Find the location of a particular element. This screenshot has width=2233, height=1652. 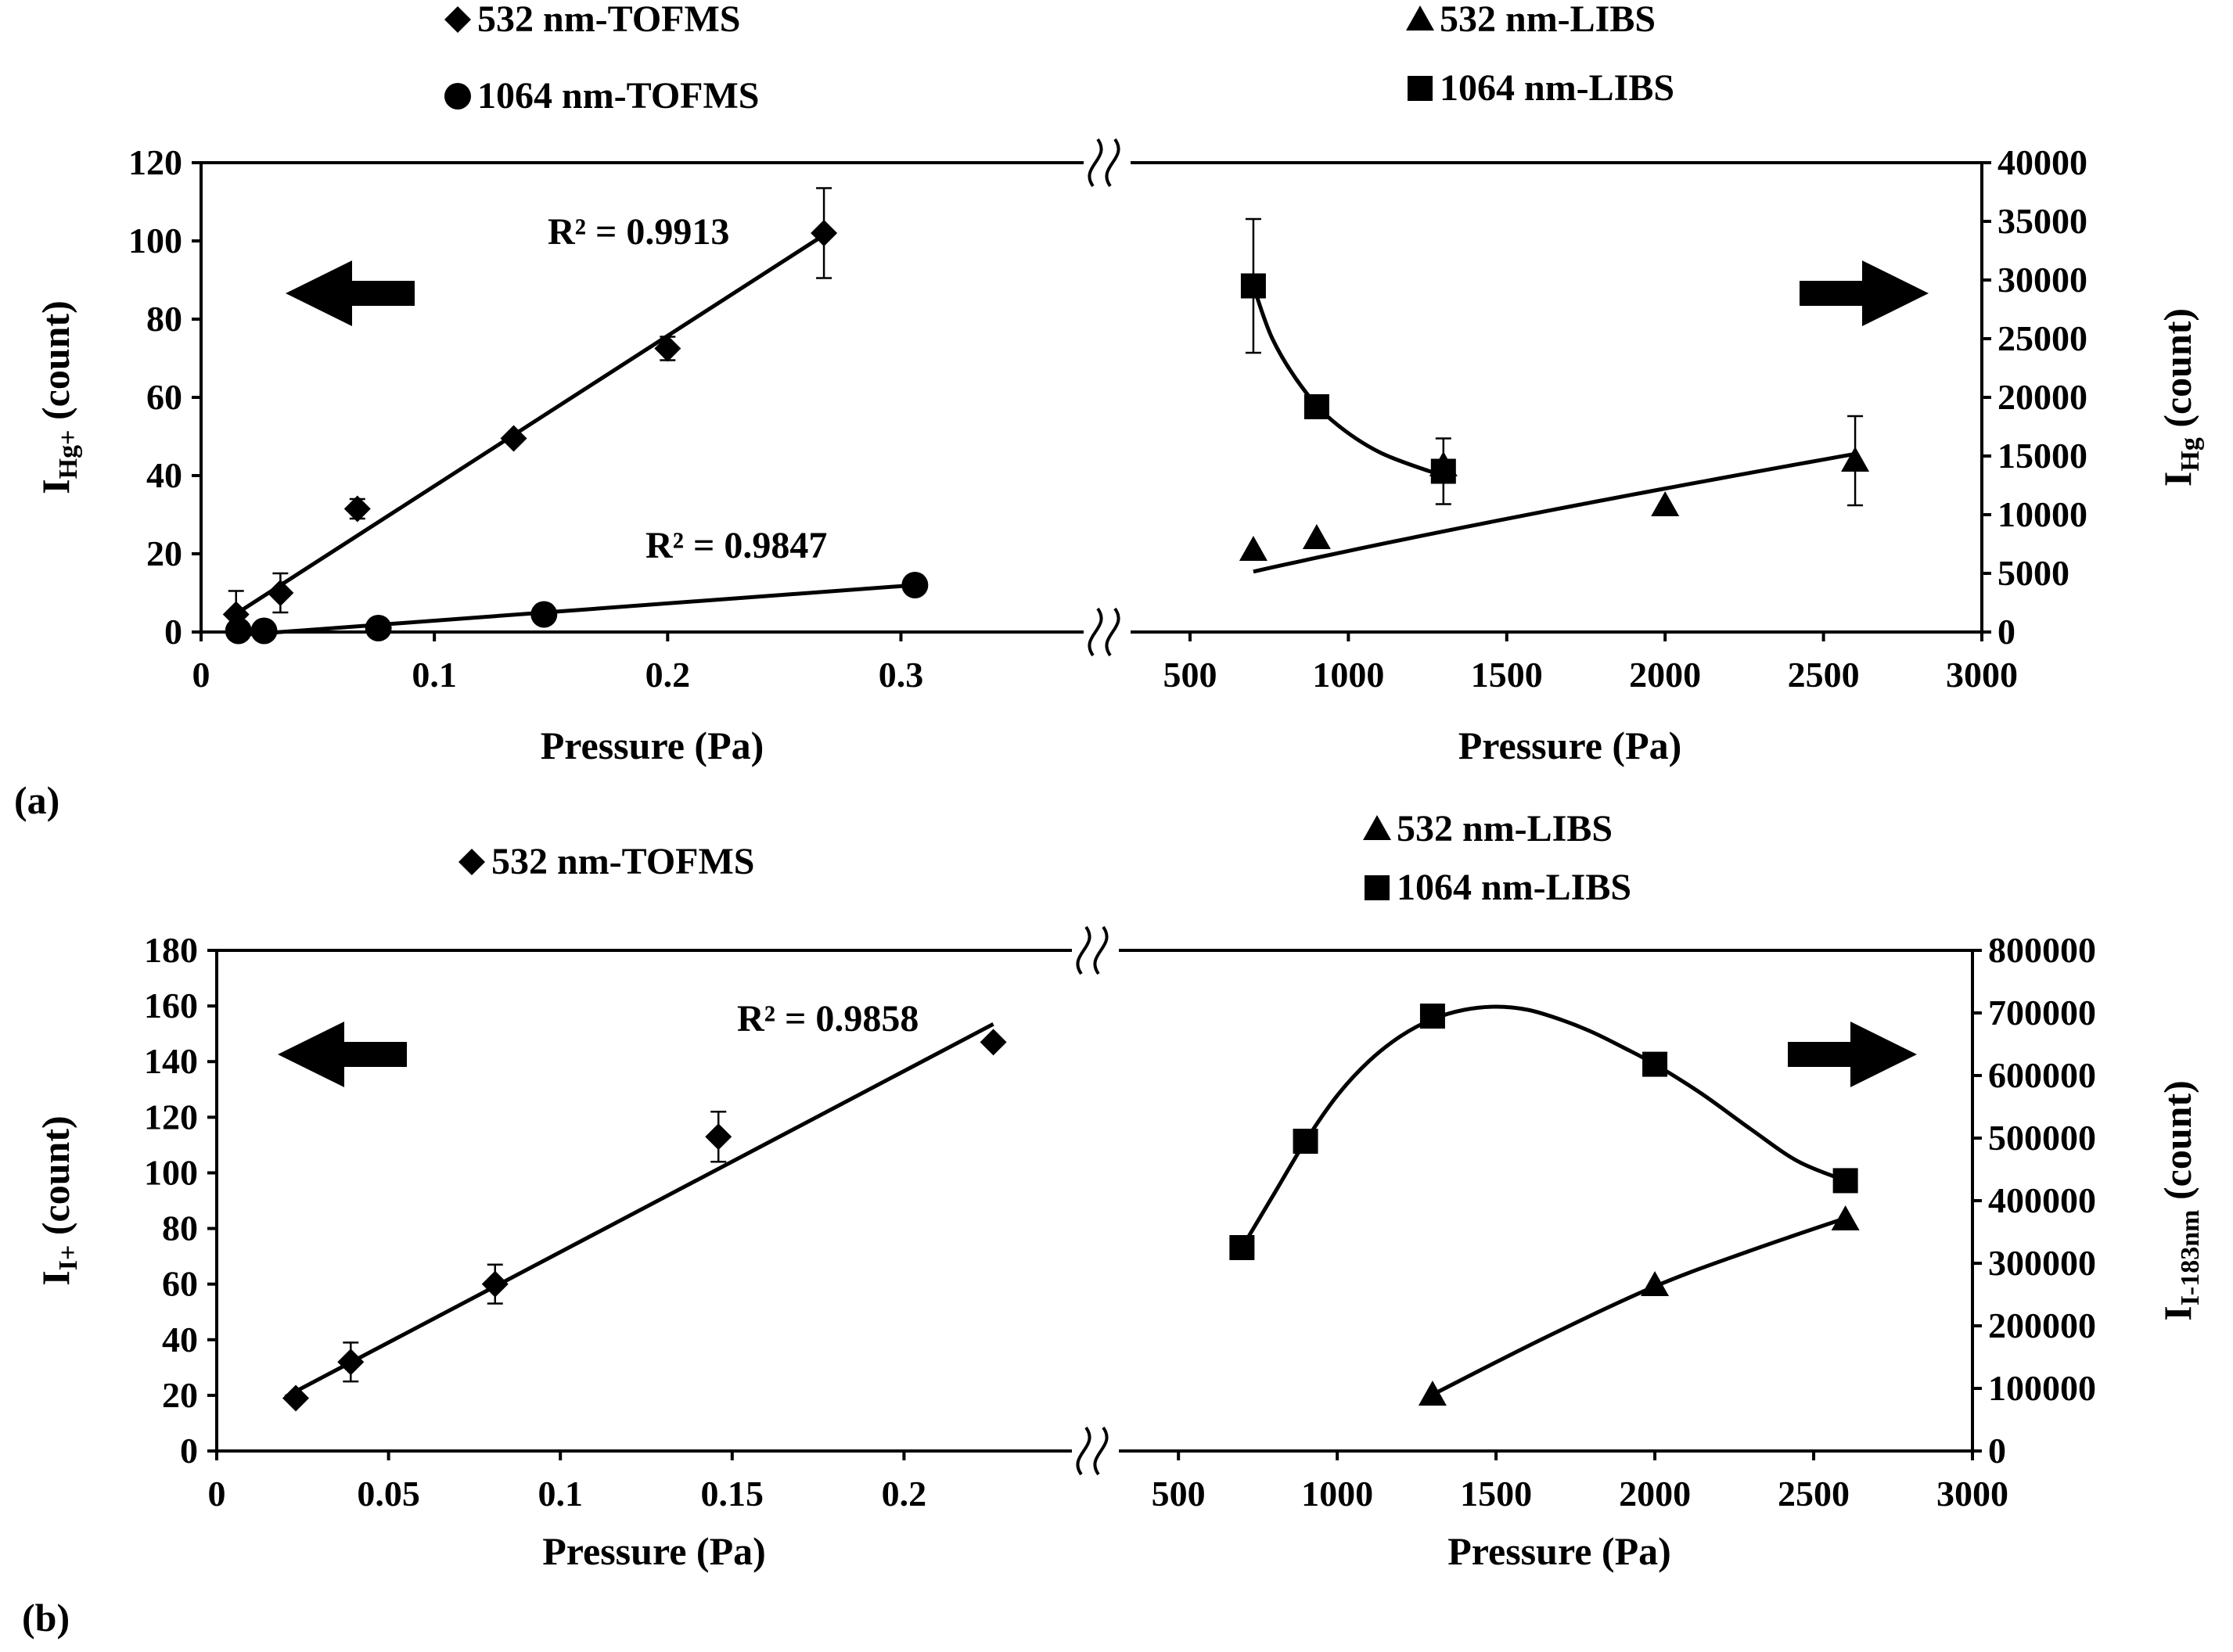

panel-b-left-xtick-label: 0.1 is located at coordinates (560, 1494).